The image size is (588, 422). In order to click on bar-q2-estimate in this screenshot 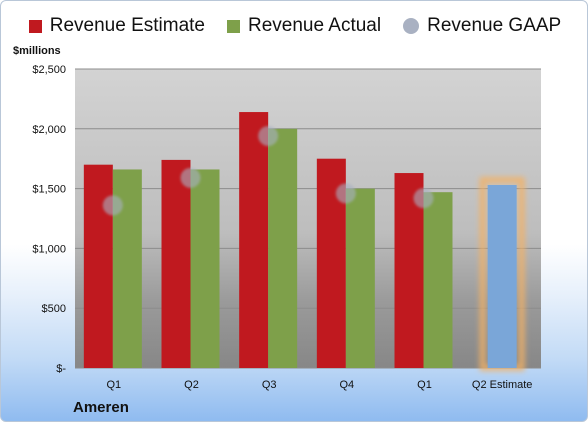, I will do `click(502, 276)`.